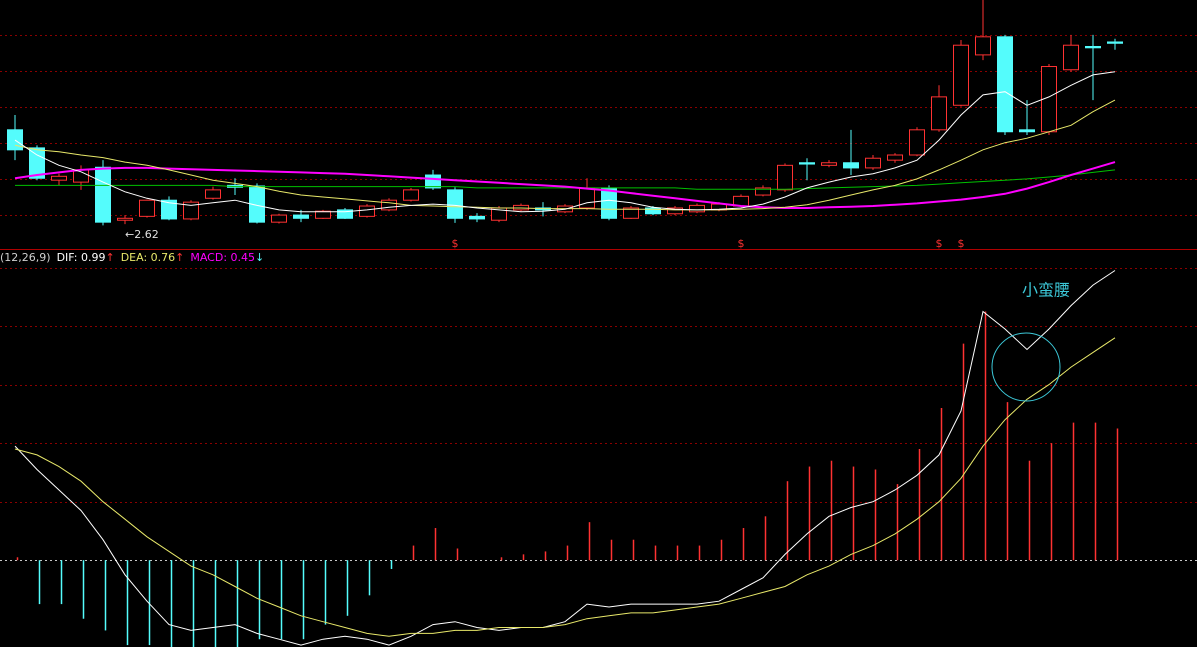  I want to click on annotation: 小蛮腰, so click(1046, 290).